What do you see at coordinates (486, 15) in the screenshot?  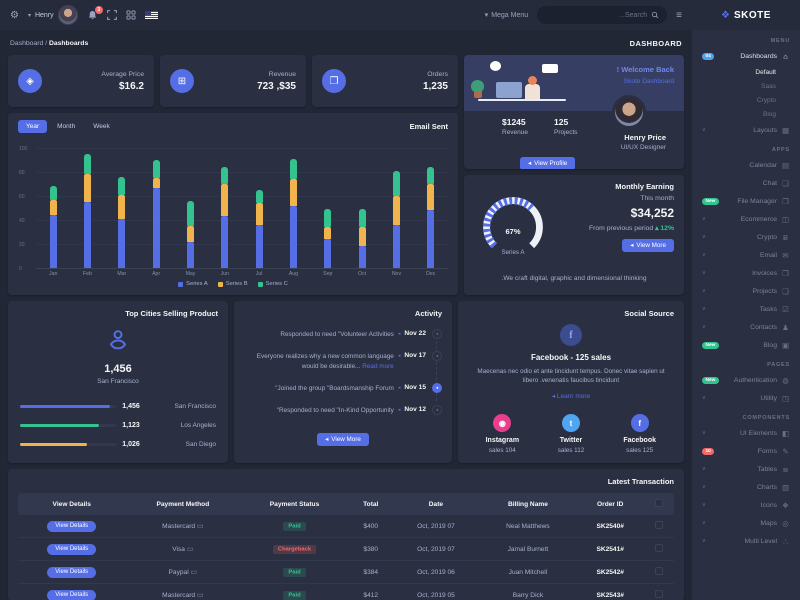 I see `chevron-down-icon: ▾` at bounding box center [486, 15].